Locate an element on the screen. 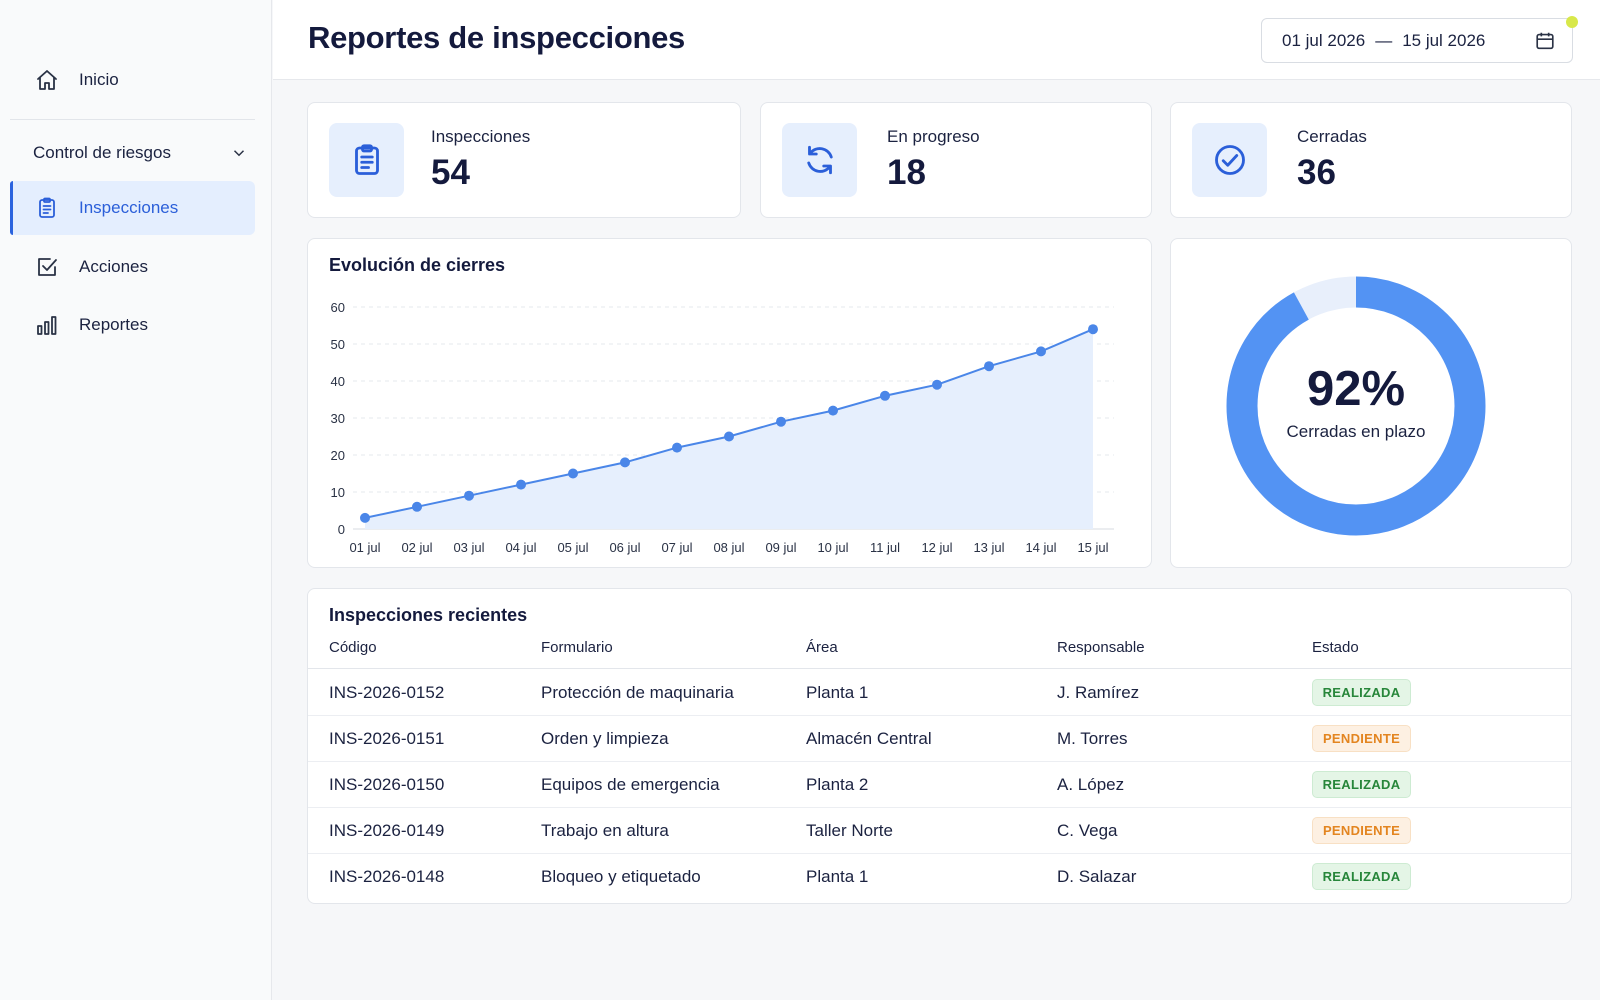  y-tick-label: 50 is located at coordinates (338, 344).